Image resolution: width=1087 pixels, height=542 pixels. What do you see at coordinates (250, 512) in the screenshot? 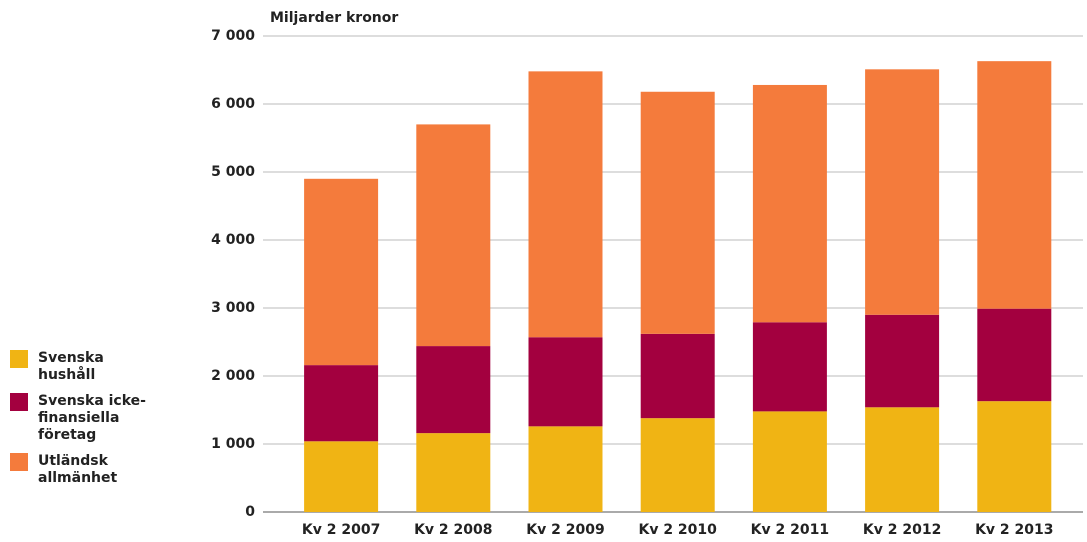
I see `y-tick-label: 0` at bounding box center [250, 512].